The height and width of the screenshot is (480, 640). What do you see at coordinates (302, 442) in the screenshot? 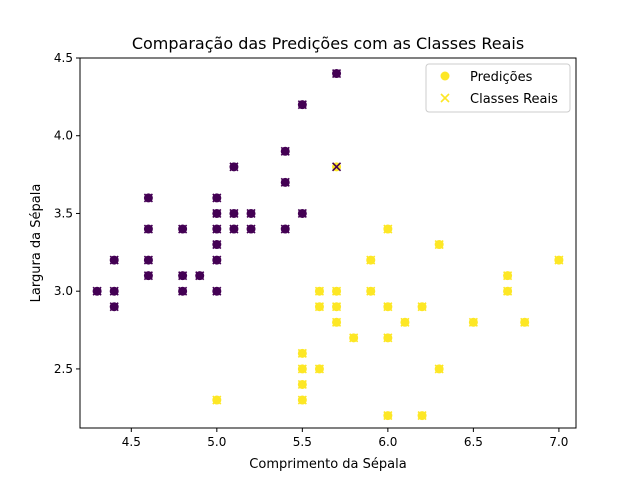
I see `x-tick-label: 5.5` at bounding box center [302, 442].